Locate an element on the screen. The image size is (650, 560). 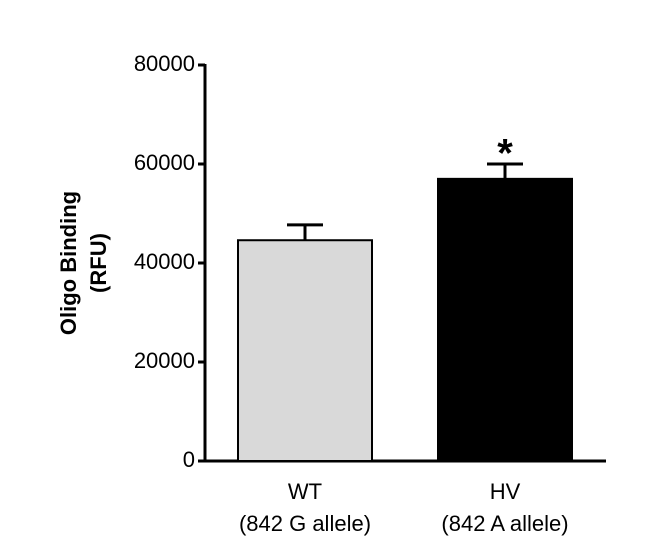
y-tick-label: 60000 is located at coordinates (164, 162).